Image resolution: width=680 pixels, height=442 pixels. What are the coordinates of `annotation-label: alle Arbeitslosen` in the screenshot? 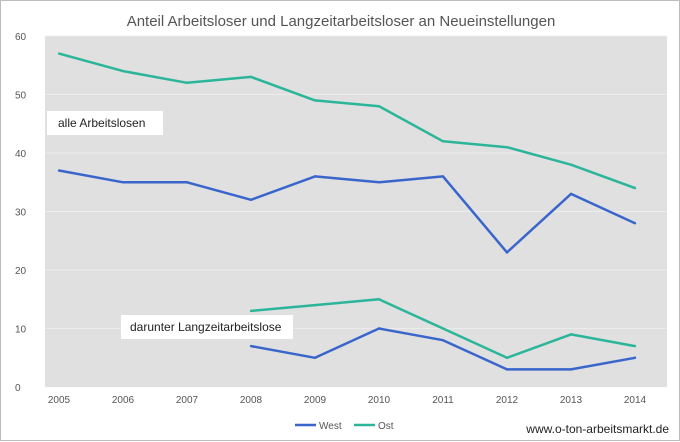 It's located at (101, 123).